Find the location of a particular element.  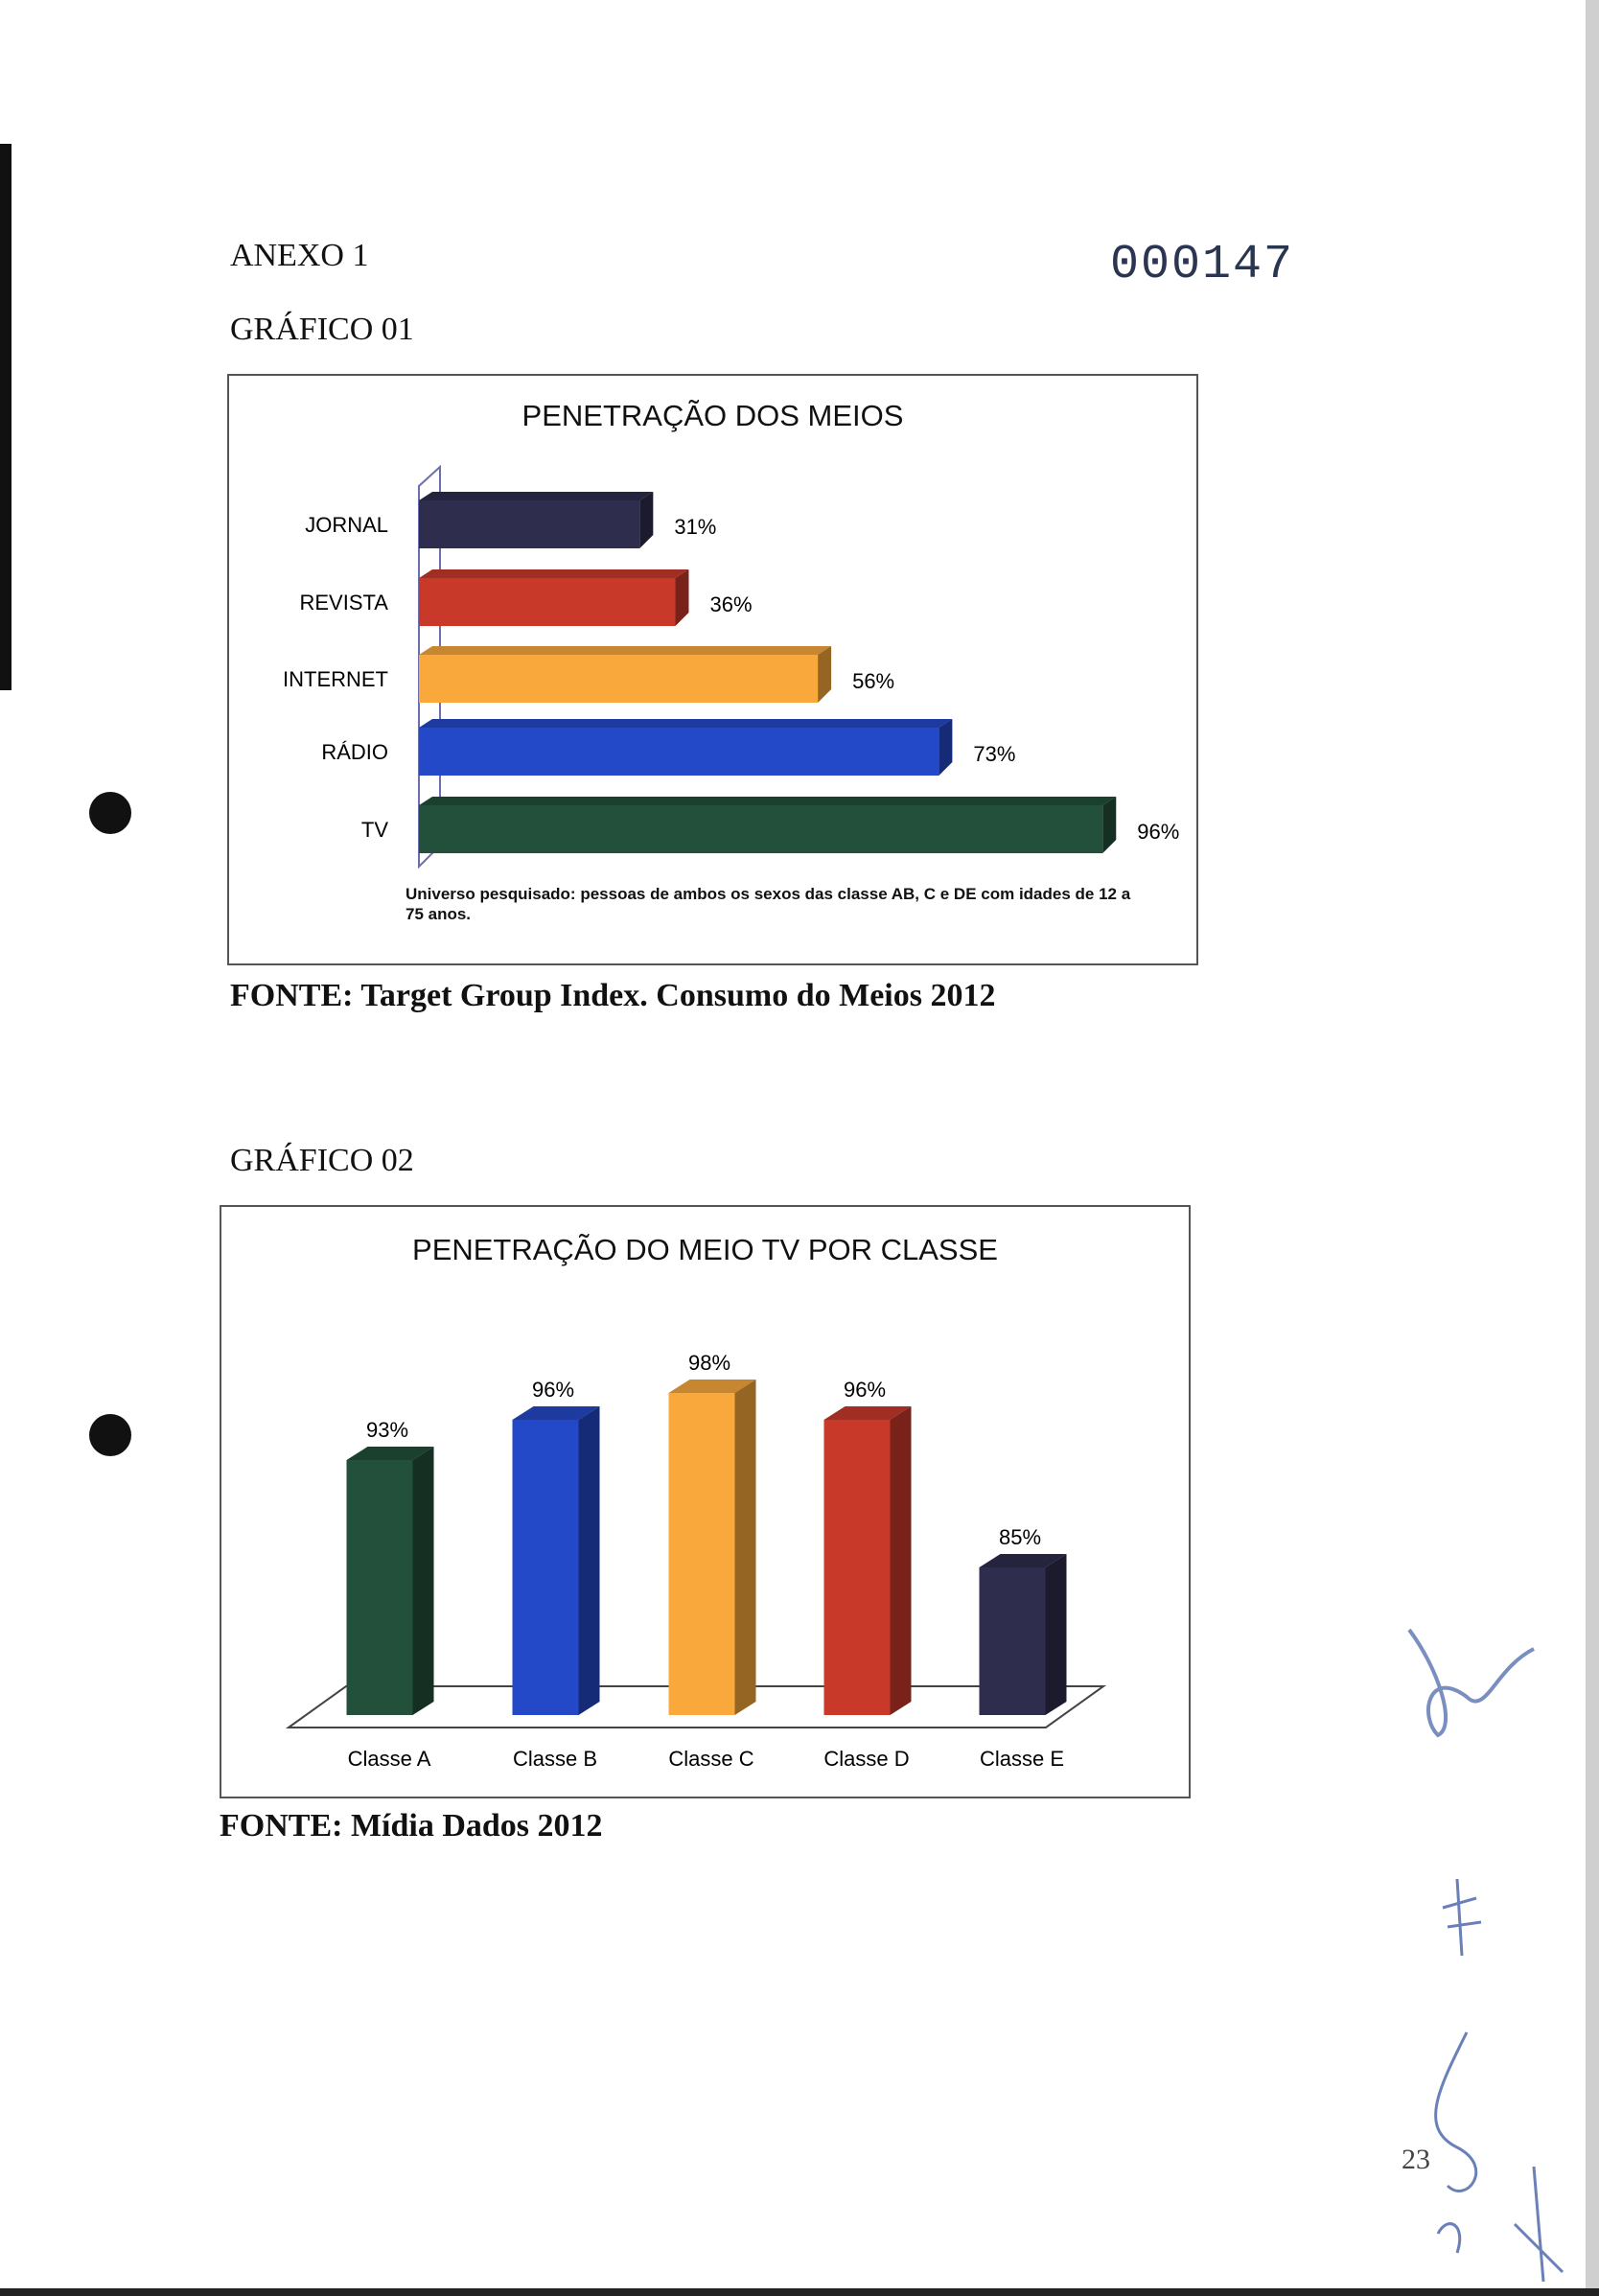

chart1-heading: GRÁFICO 01 is located at coordinates (322, 329).